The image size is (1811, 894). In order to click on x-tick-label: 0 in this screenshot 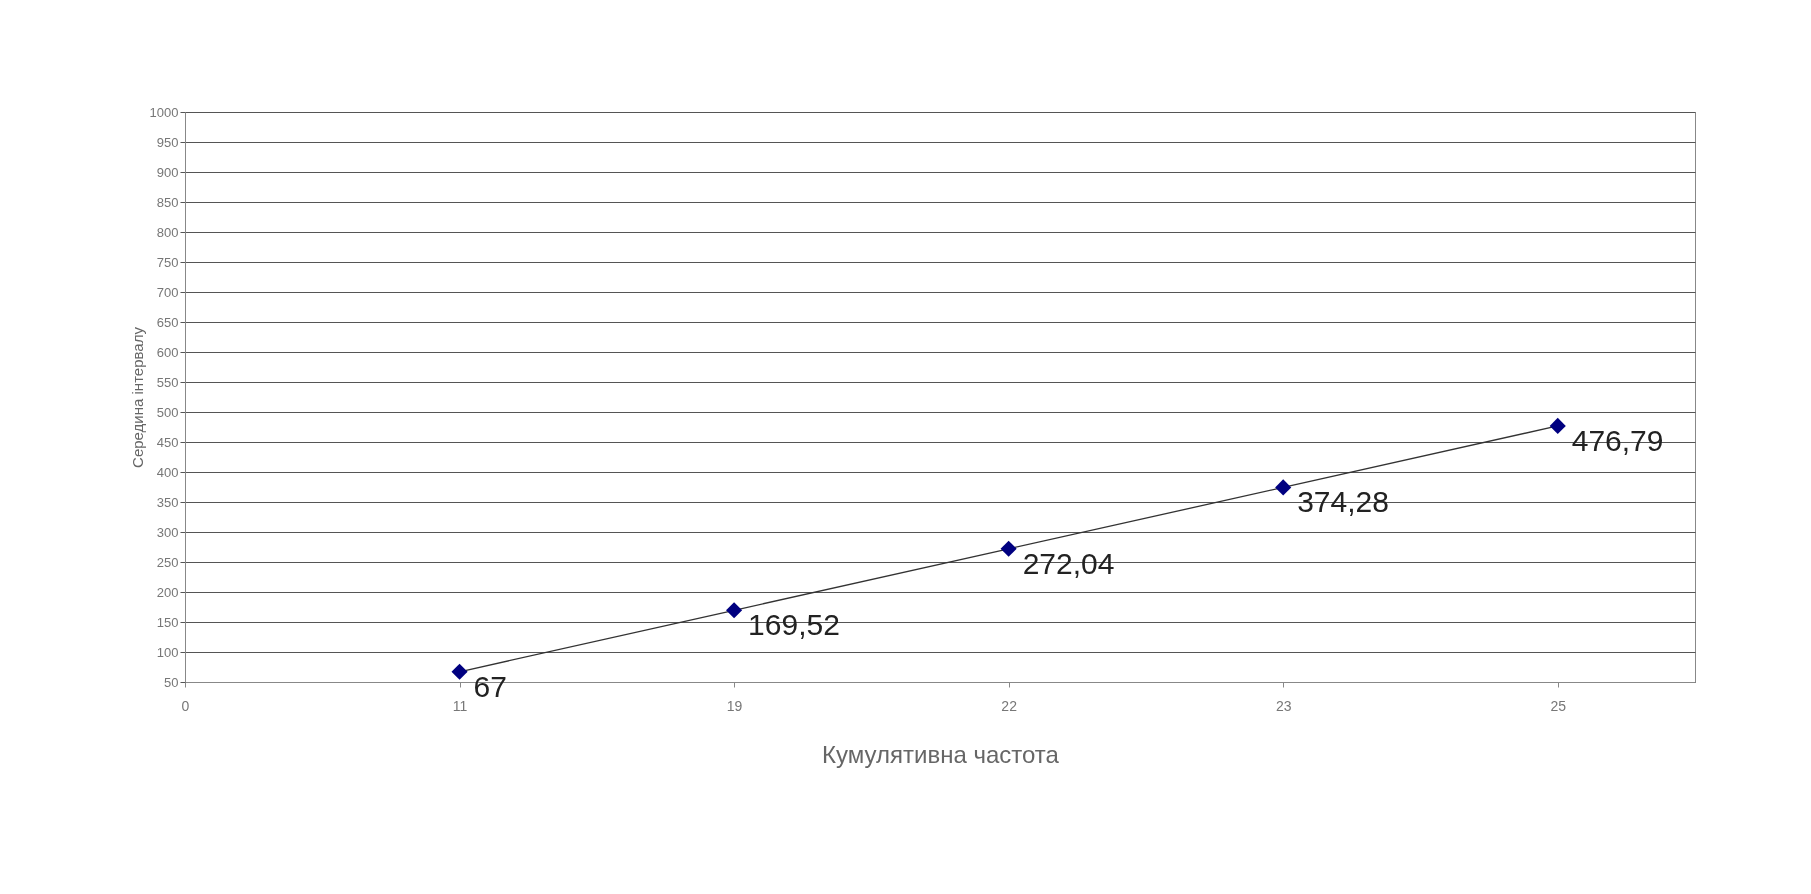, I will do `click(185, 705)`.